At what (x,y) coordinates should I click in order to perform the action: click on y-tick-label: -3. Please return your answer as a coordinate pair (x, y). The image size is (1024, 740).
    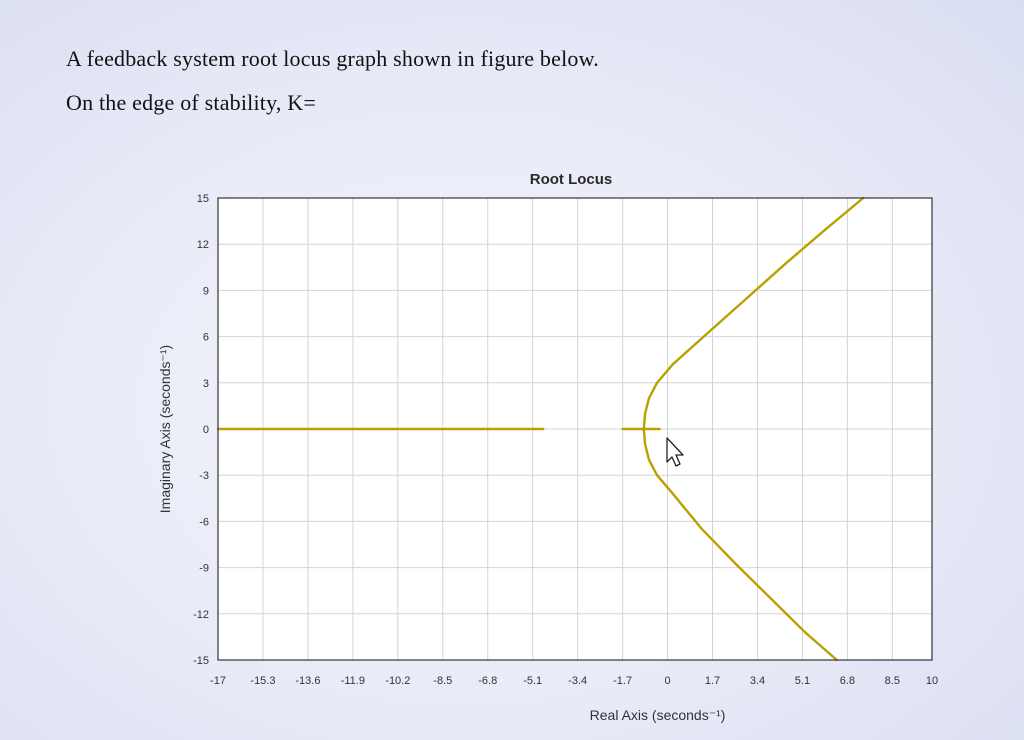
    Looking at the image, I should click on (204, 476).